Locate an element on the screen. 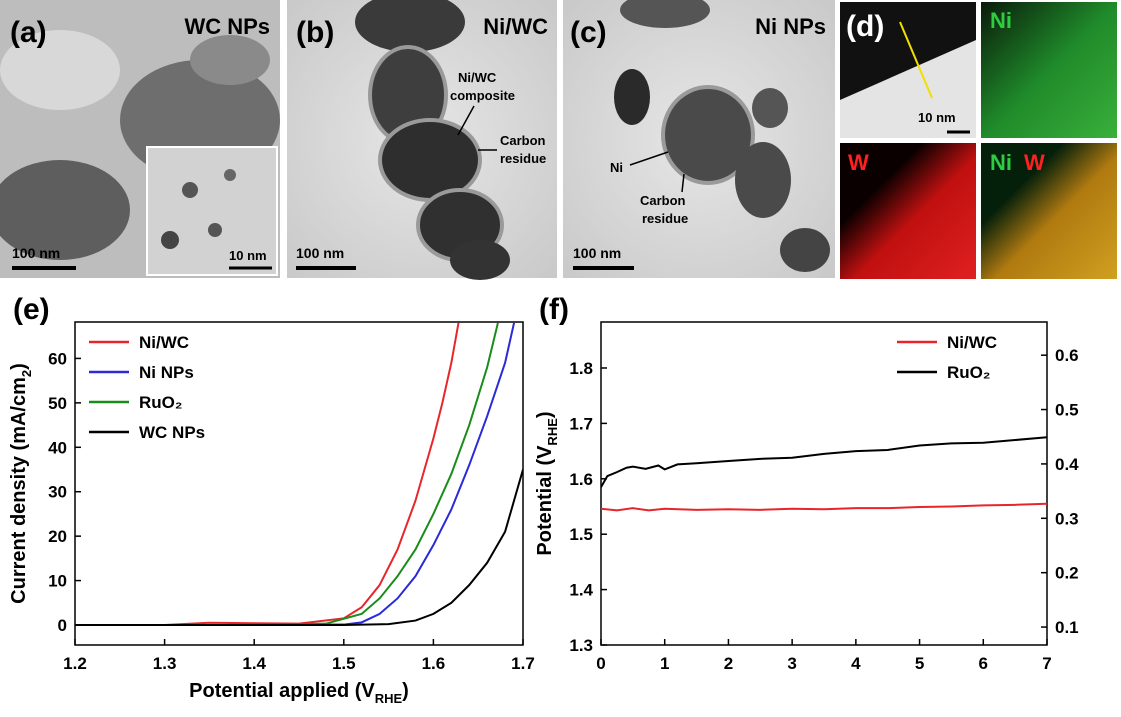 The height and width of the screenshot is (717, 1121). y2-tick-label: 0.1 is located at coordinates (1067, 627).